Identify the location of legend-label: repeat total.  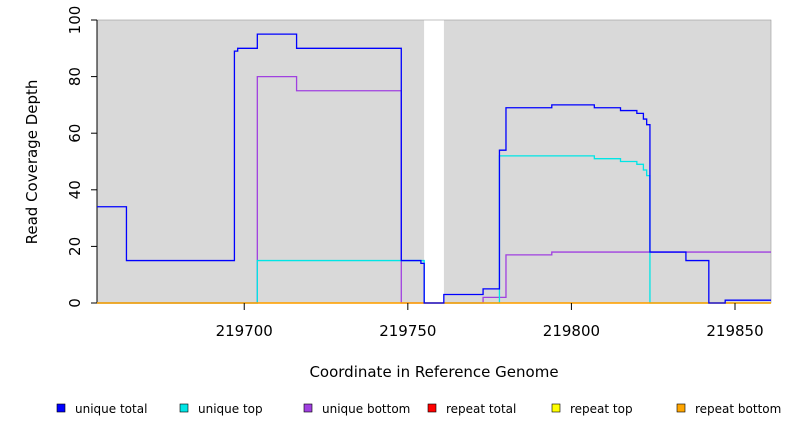
(481, 409).